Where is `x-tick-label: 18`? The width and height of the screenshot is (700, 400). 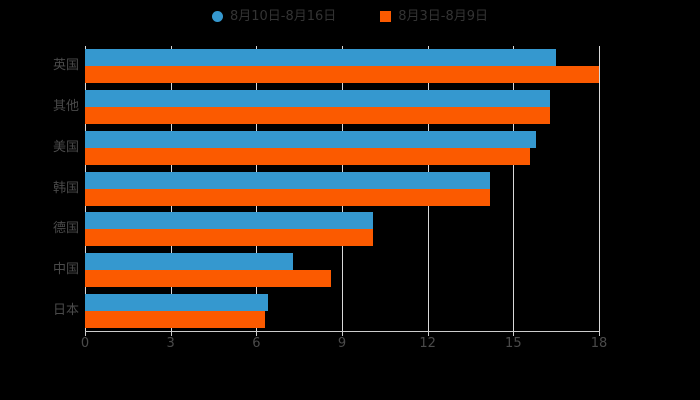 x-tick-label: 18 is located at coordinates (599, 343).